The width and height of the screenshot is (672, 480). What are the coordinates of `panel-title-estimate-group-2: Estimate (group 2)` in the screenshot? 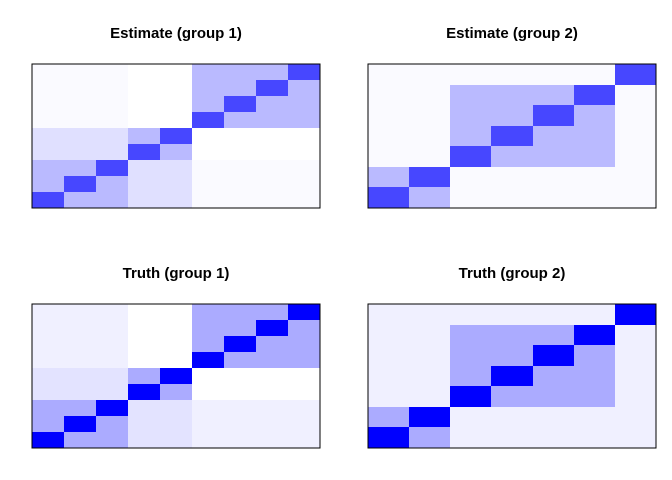 It's located at (512, 33).